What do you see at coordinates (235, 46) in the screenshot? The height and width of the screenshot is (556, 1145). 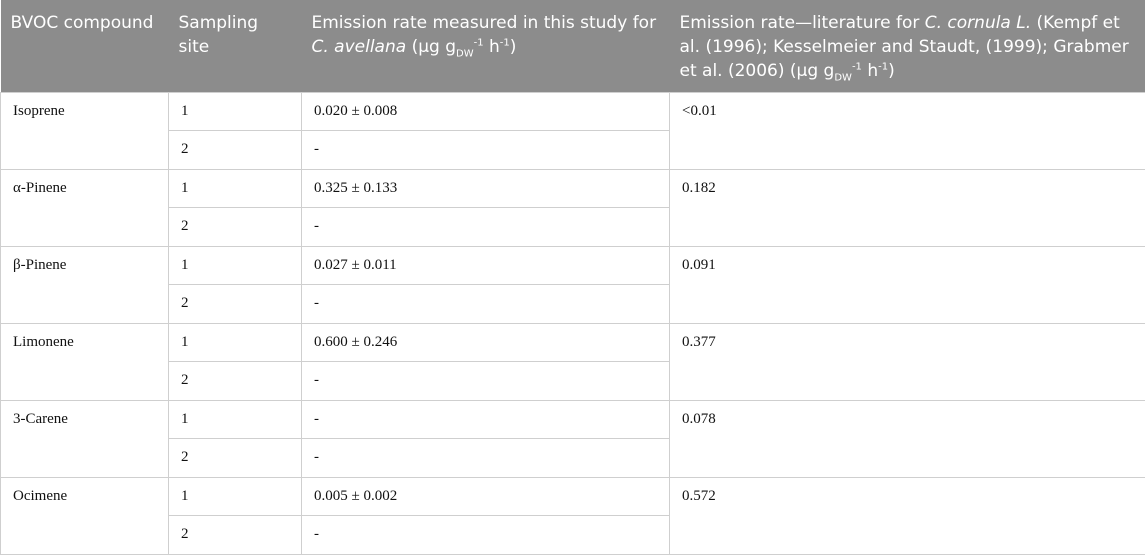 I see `header-sampling-site: Sampling site` at bounding box center [235, 46].